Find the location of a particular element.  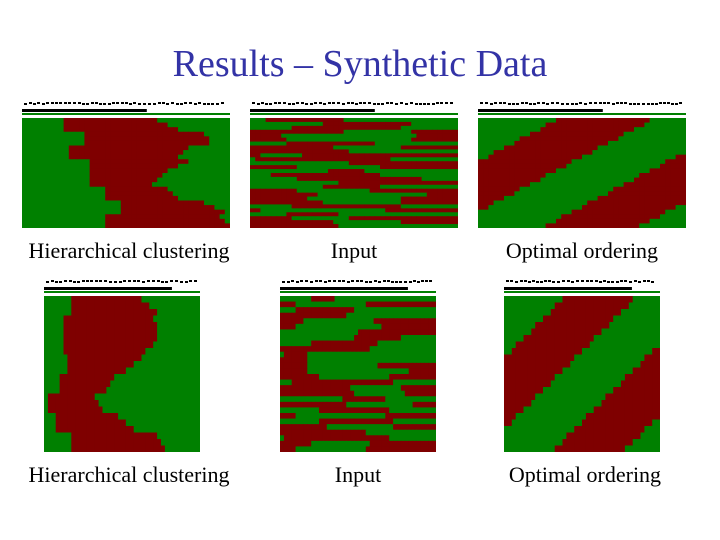

heatmap-svg is located at coordinates (126, 165).